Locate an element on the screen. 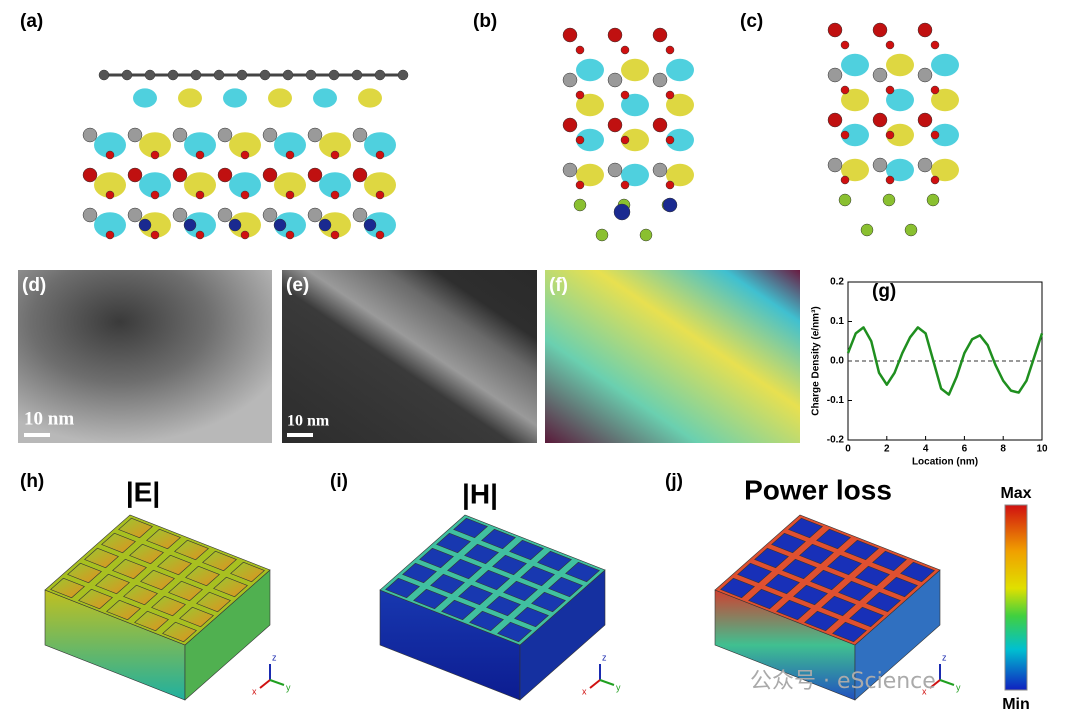 Image resolution: width=1080 pixels, height=723 pixels. axis-label: x is located at coordinates (584, 691).